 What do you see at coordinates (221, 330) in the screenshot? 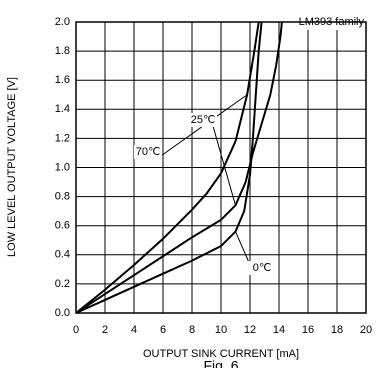
I see `x-tick-label: 10` at bounding box center [221, 330].